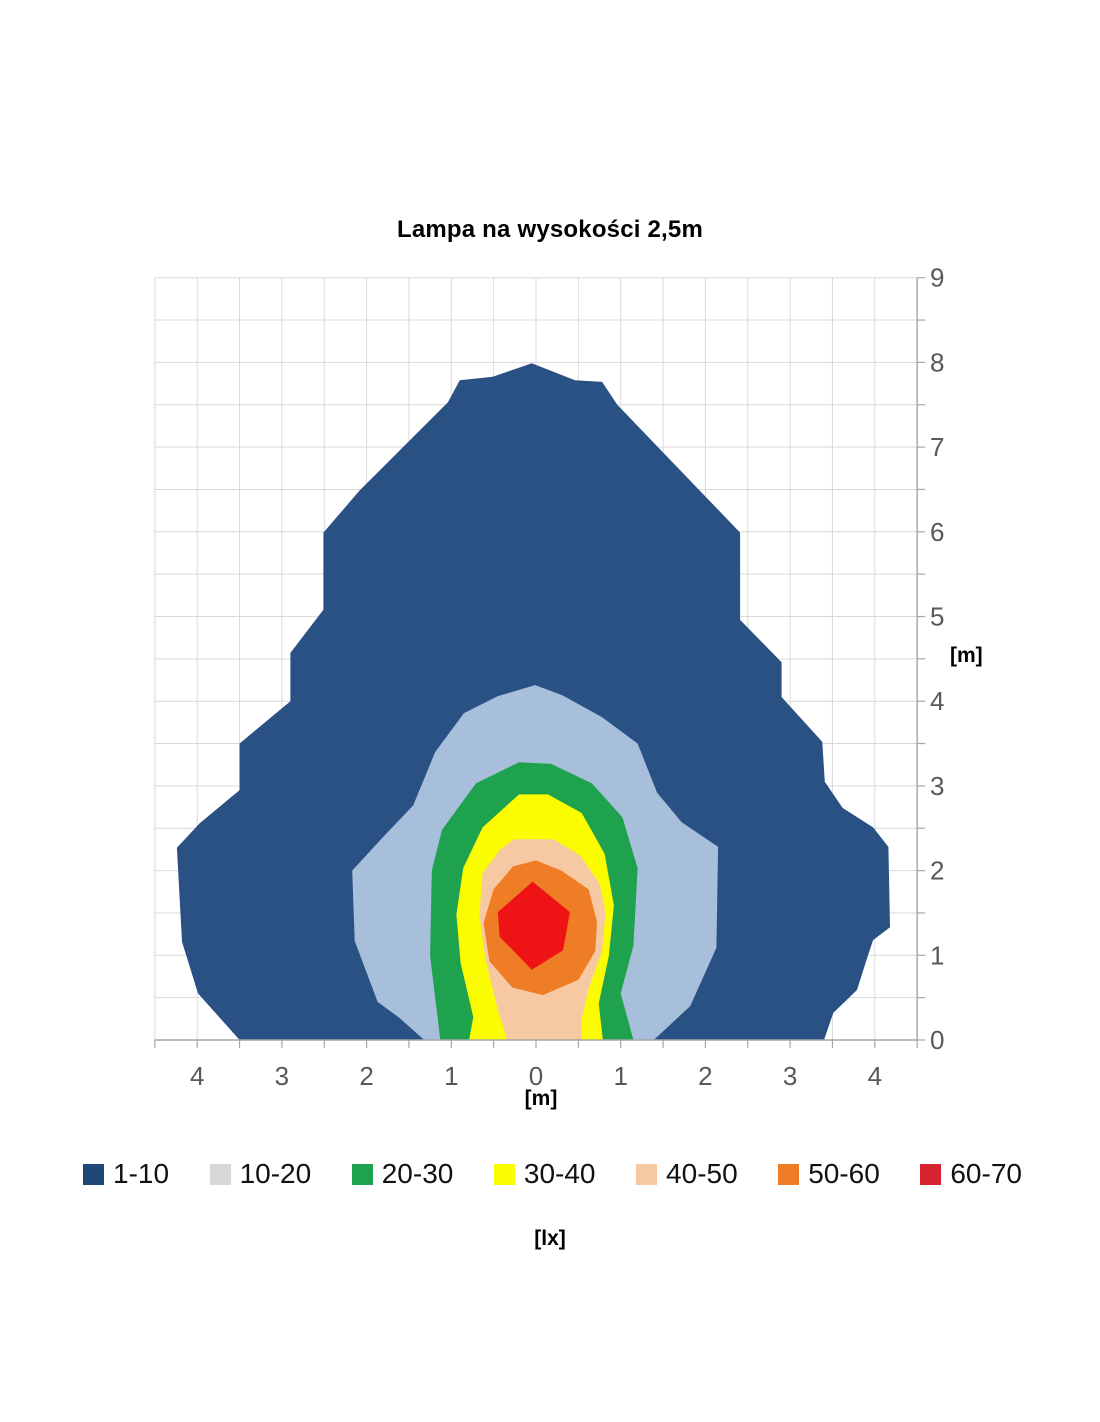 This screenshot has width=1100, height=1422. What do you see at coordinates (937, 532) in the screenshot?
I see `y-tick-label: 6` at bounding box center [937, 532].